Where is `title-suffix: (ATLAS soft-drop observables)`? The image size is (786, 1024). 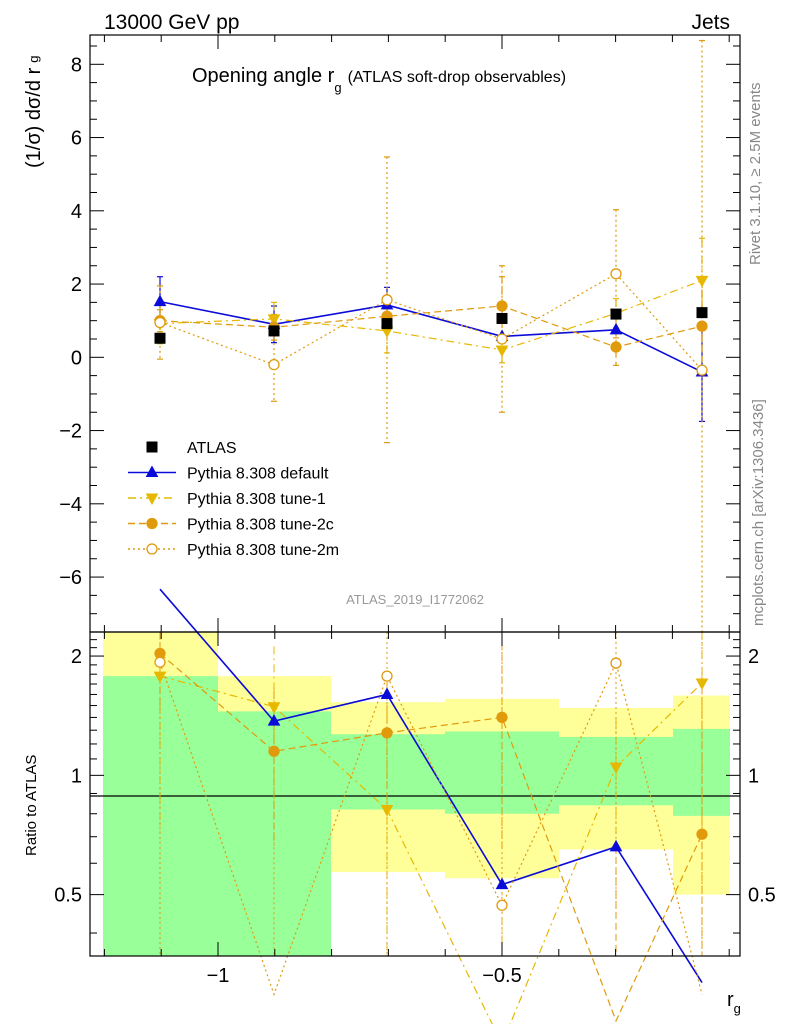 title-suffix: (ATLAS soft-drop observables) is located at coordinates (457, 77).